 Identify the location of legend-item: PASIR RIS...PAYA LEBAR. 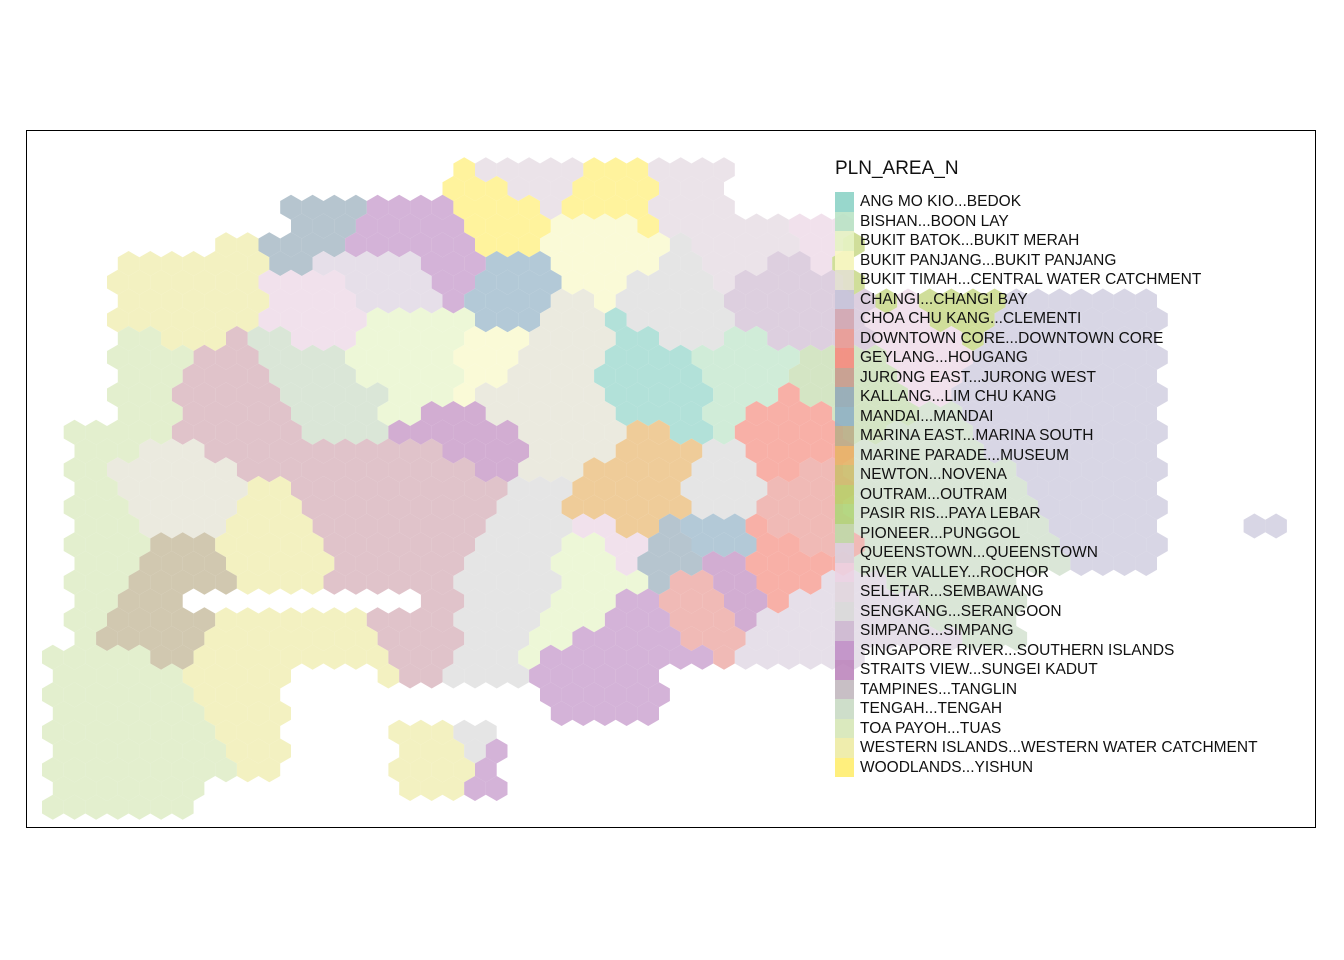
(1063, 514).